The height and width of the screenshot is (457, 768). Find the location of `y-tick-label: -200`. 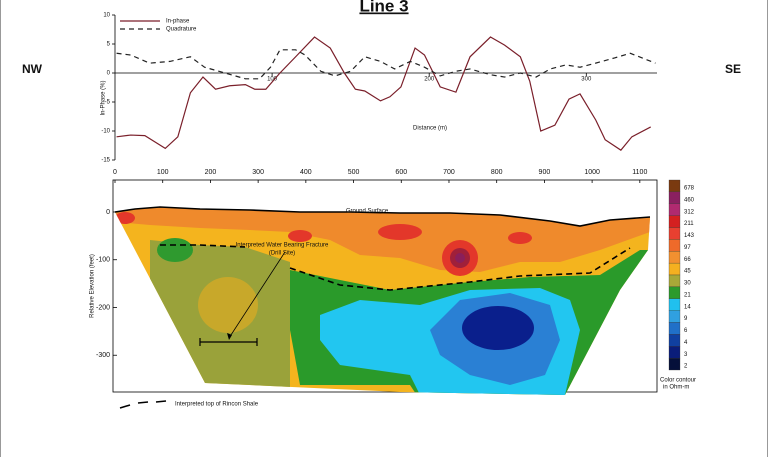

y-tick-label: -200 is located at coordinates (103, 307).